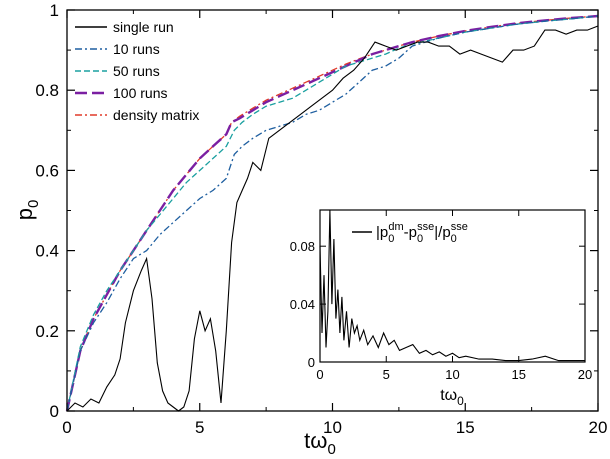  I want to click on legend-label: 50 runs, so click(136, 71).